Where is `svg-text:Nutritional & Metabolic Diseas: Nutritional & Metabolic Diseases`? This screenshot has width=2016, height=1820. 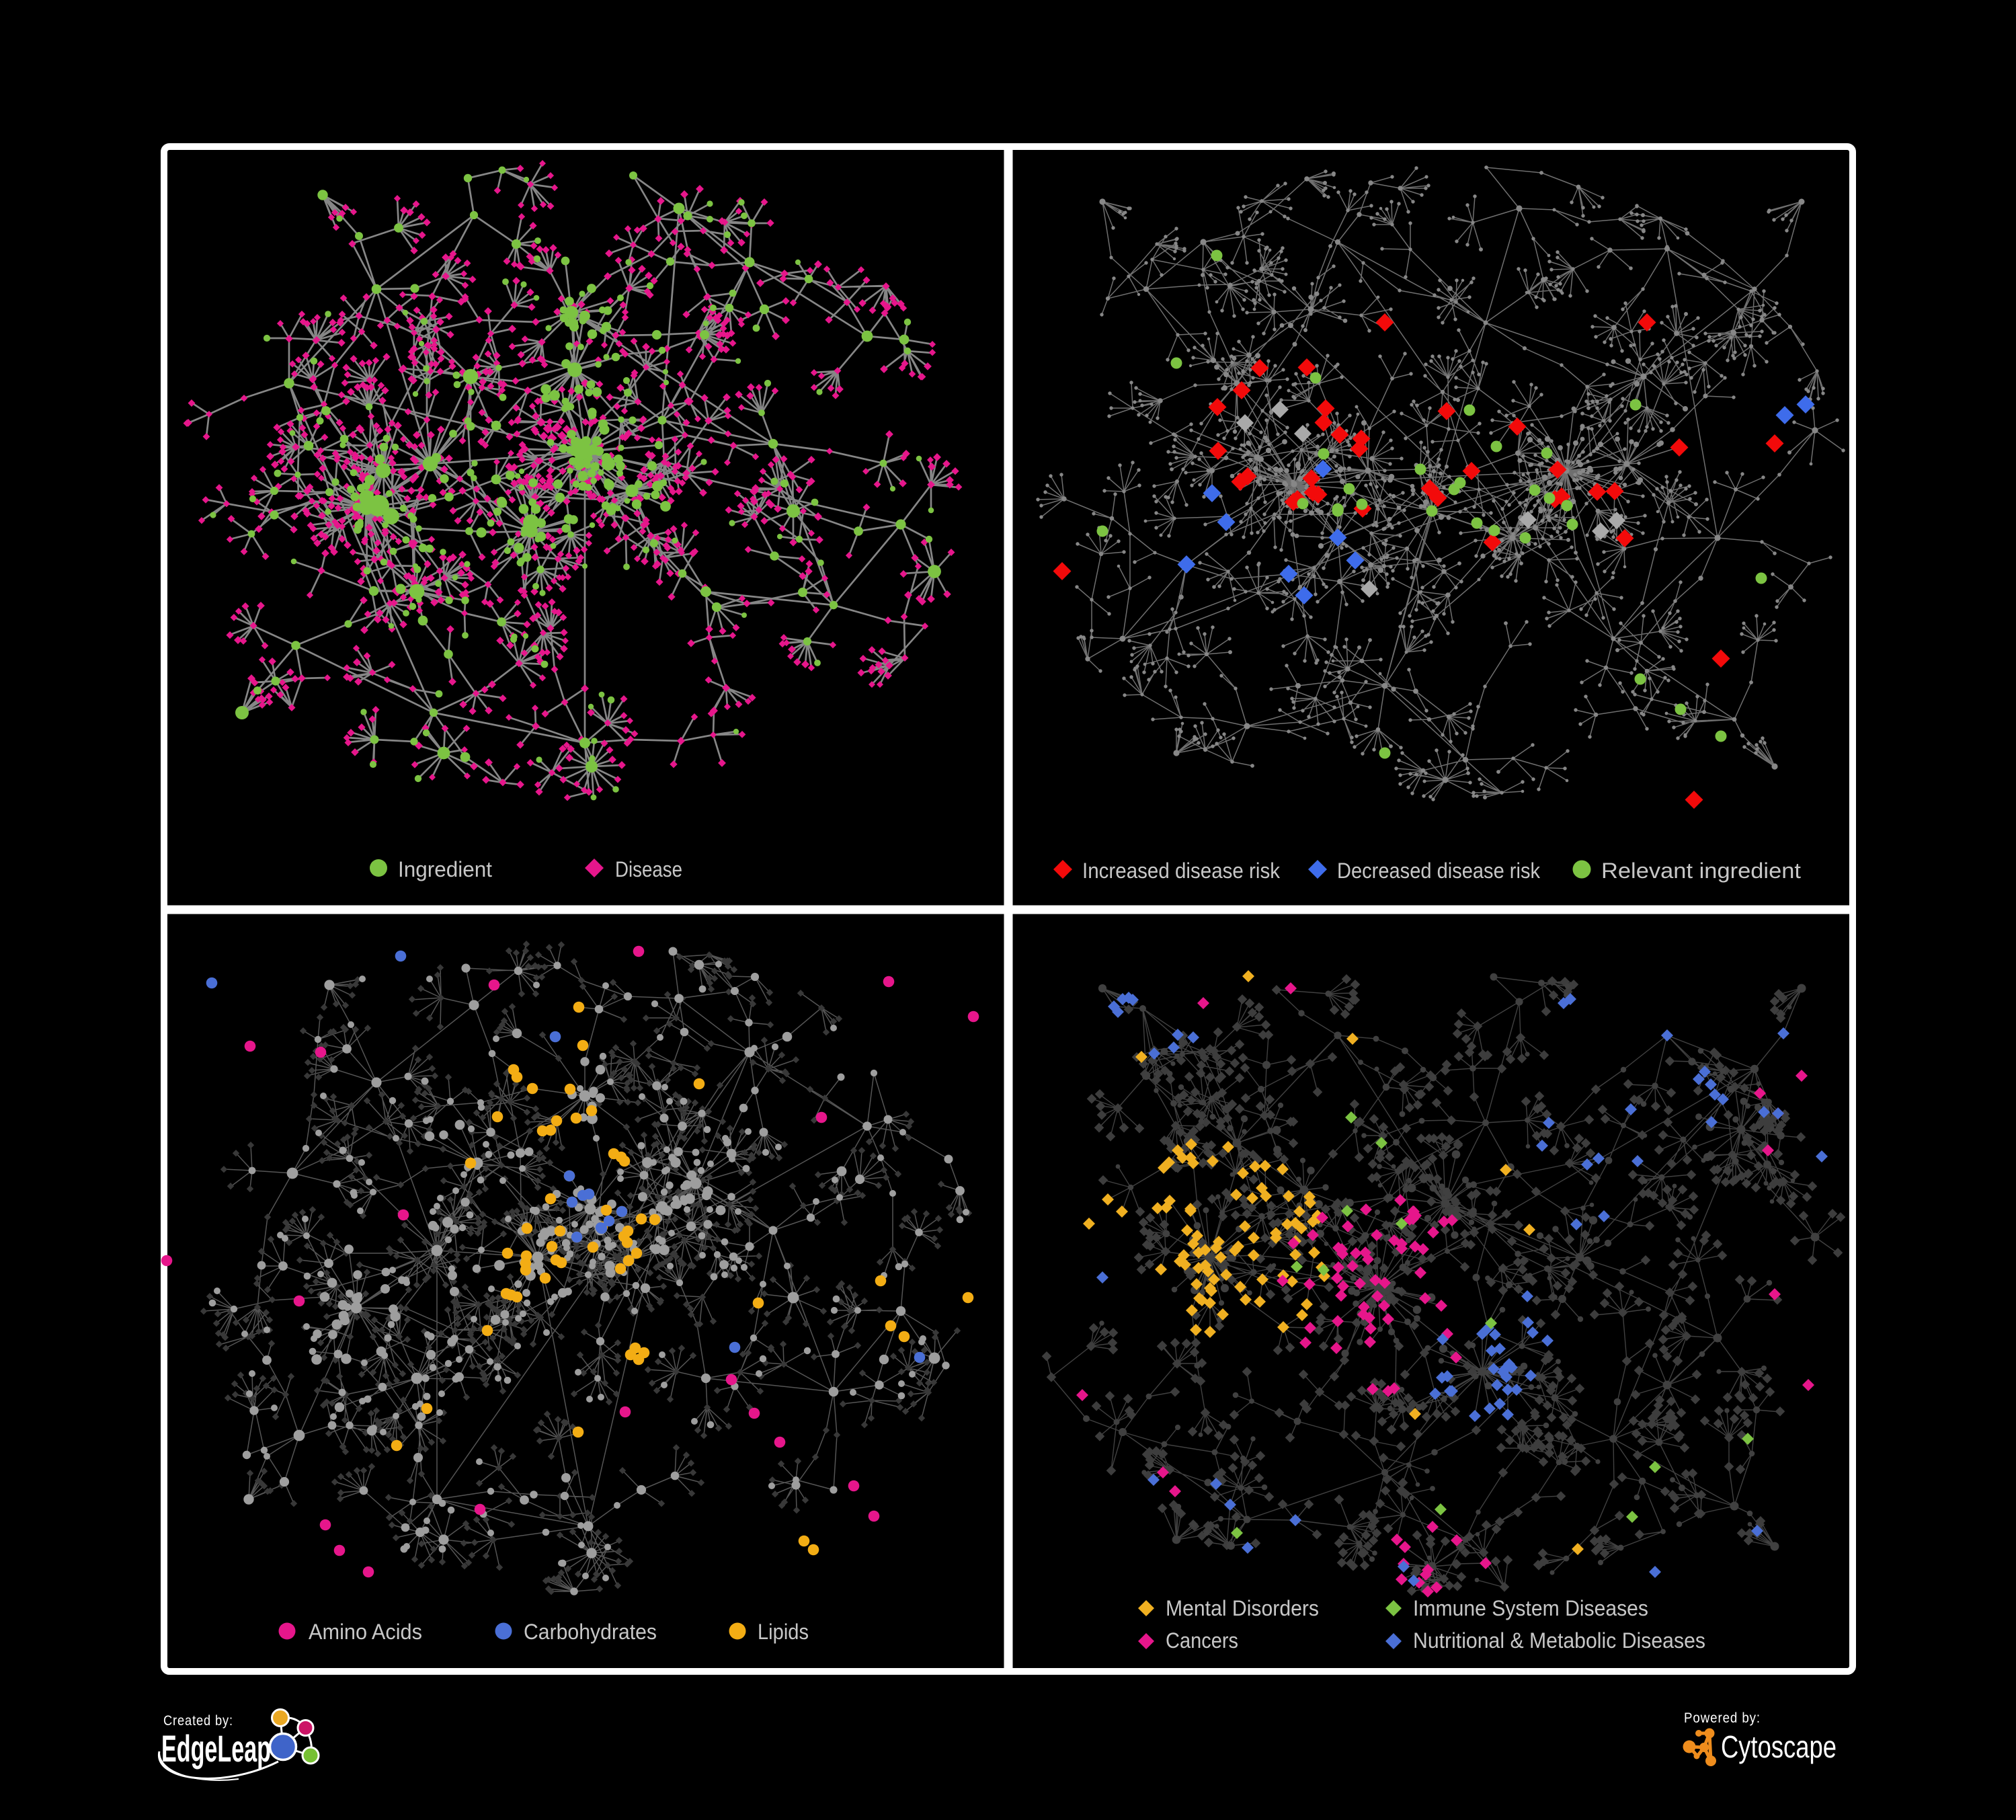
svg-text:Nutritional & Metabolic Diseas: Nutritional & Metabolic Diseases is located at coordinates (1559, 1640).